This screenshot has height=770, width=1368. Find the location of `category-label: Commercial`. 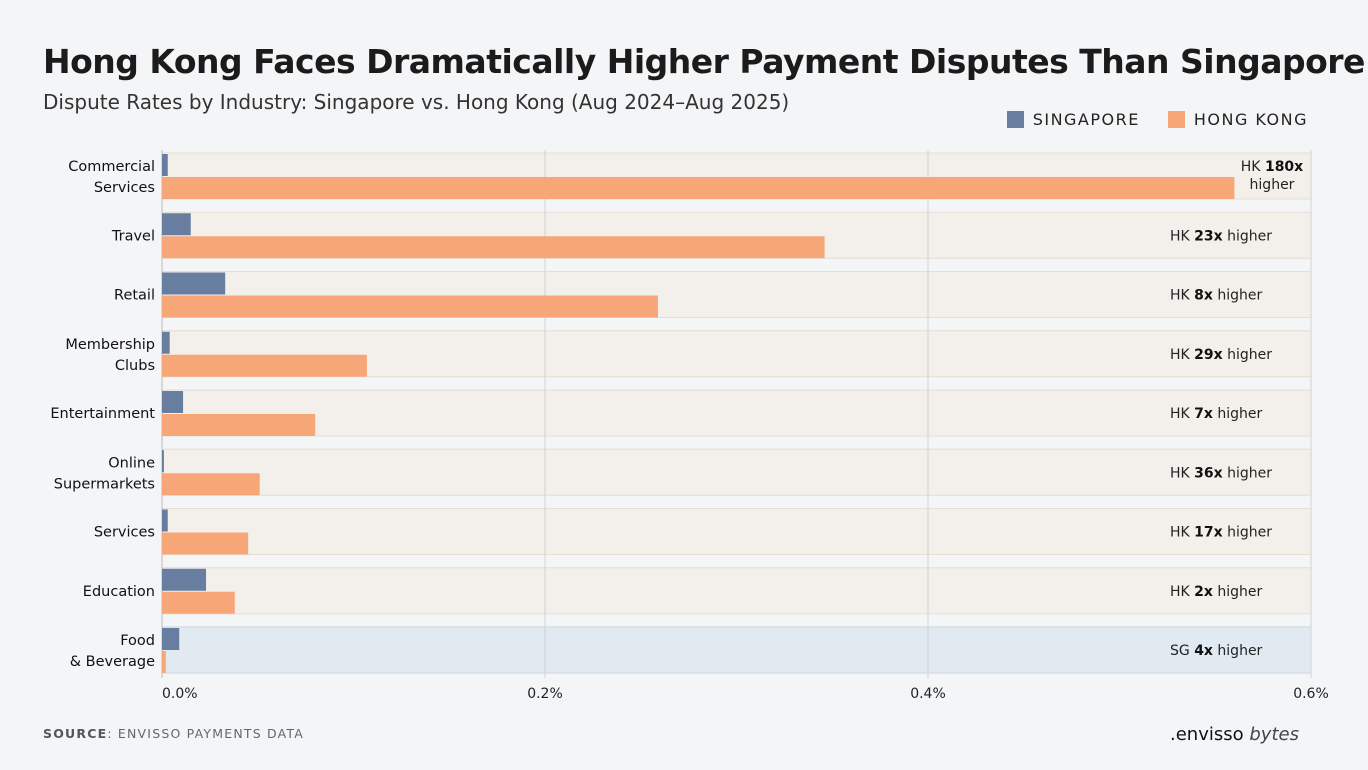

category-label: Commercial is located at coordinates (111, 167).